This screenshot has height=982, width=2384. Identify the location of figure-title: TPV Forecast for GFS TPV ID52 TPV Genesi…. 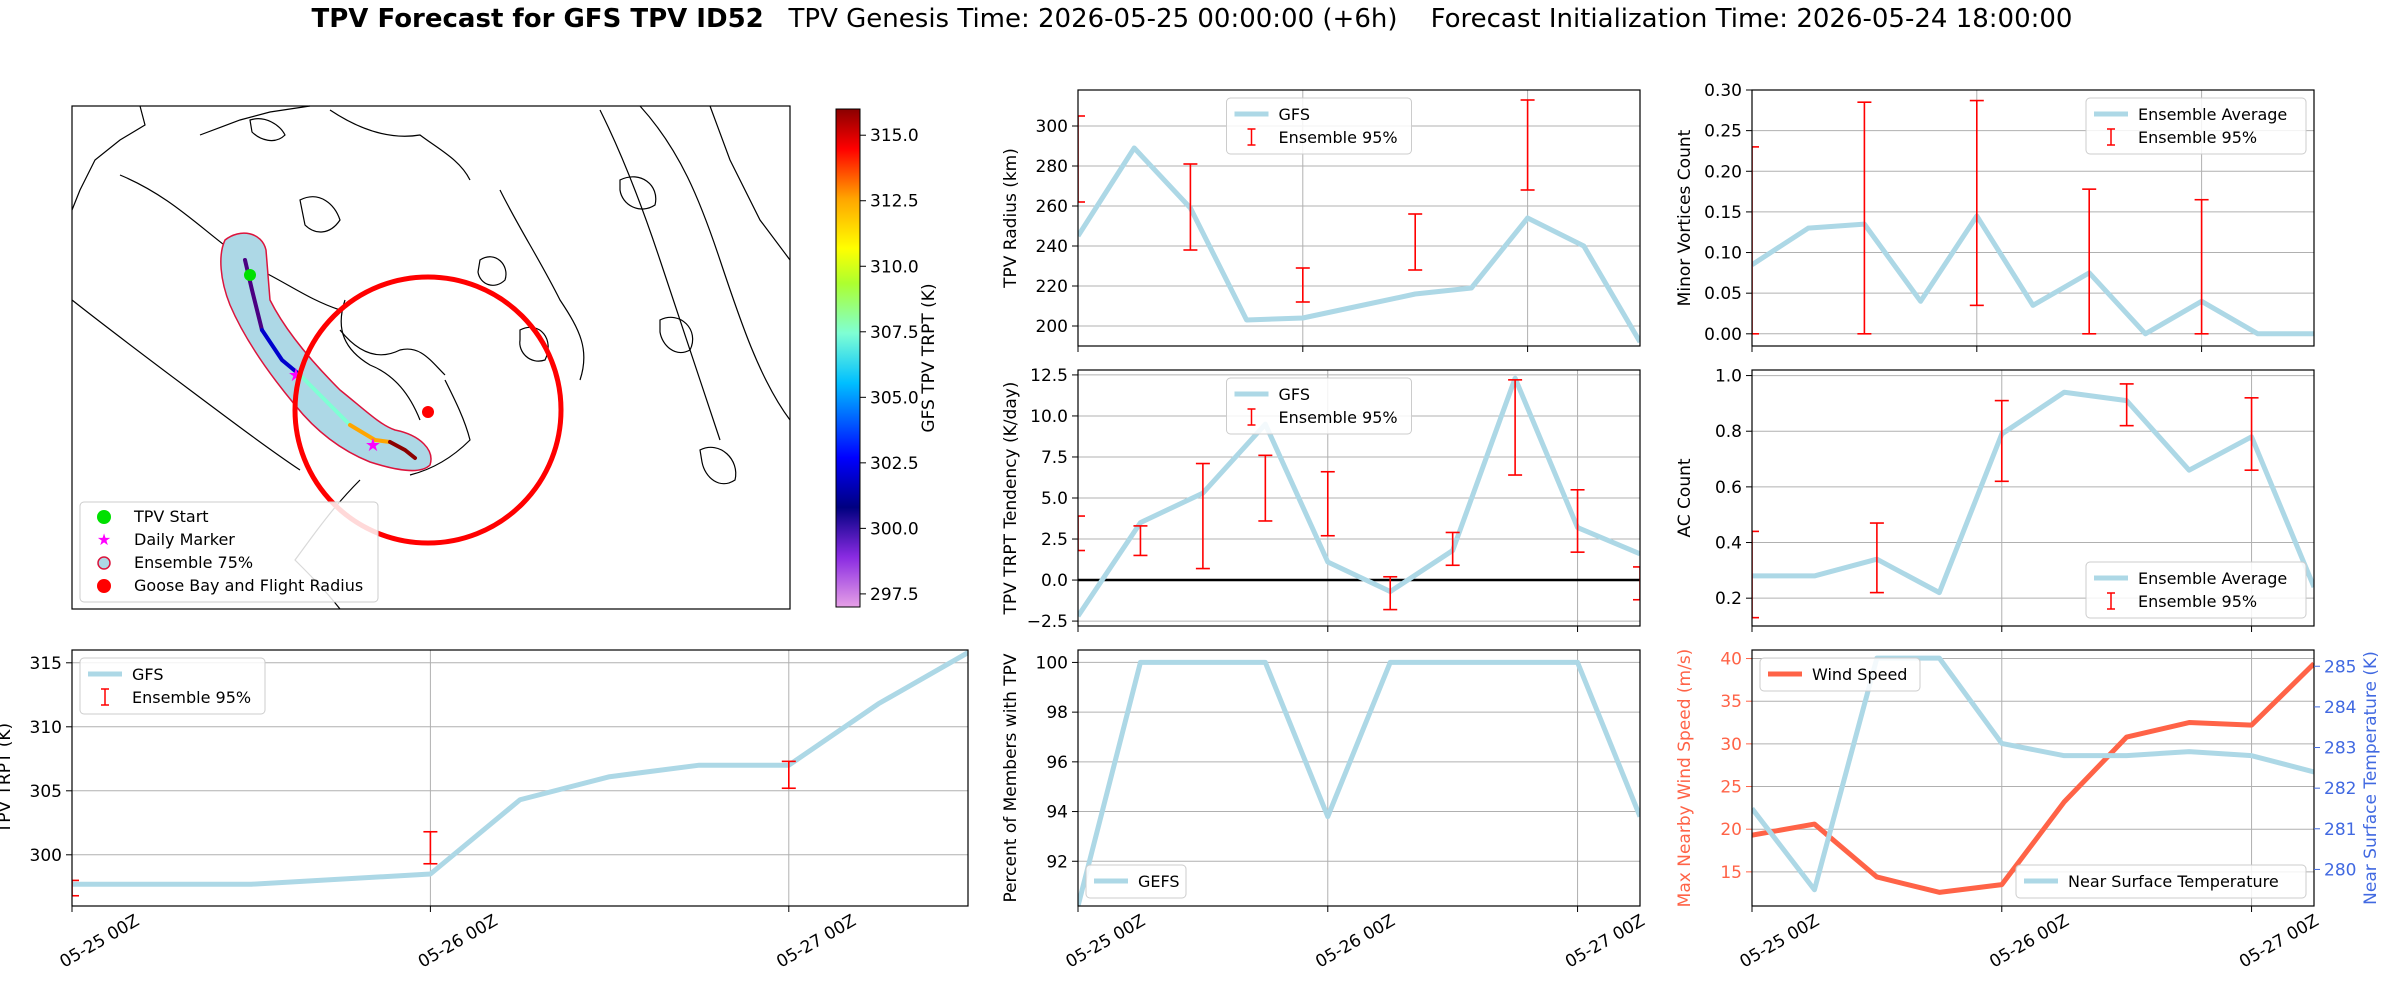
(1192, 19).